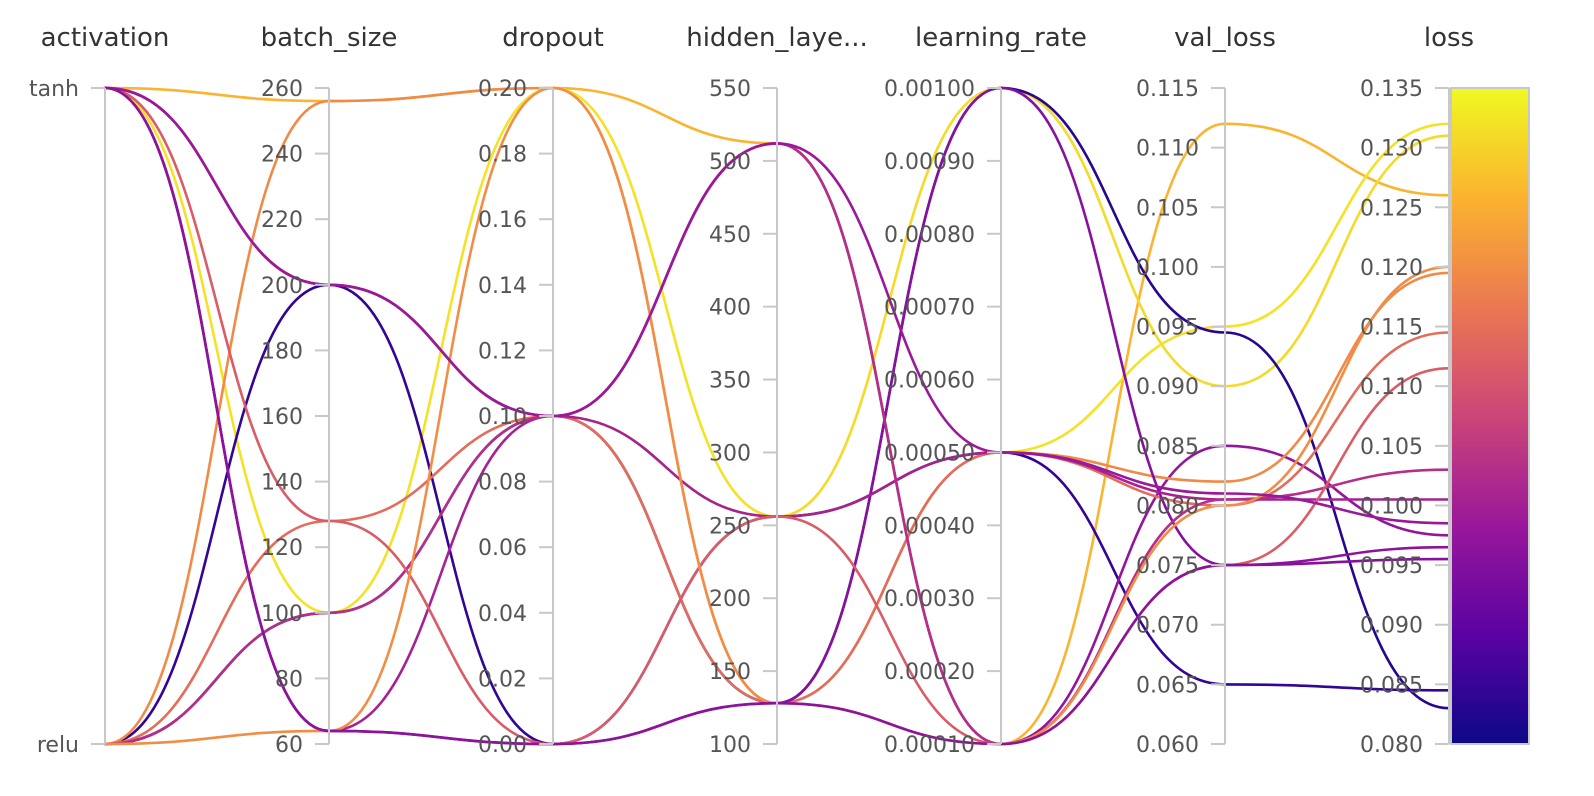  What do you see at coordinates (502, 155) in the screenshot?
I see `tick-label: 0.18` at bounding box center [502, 155].